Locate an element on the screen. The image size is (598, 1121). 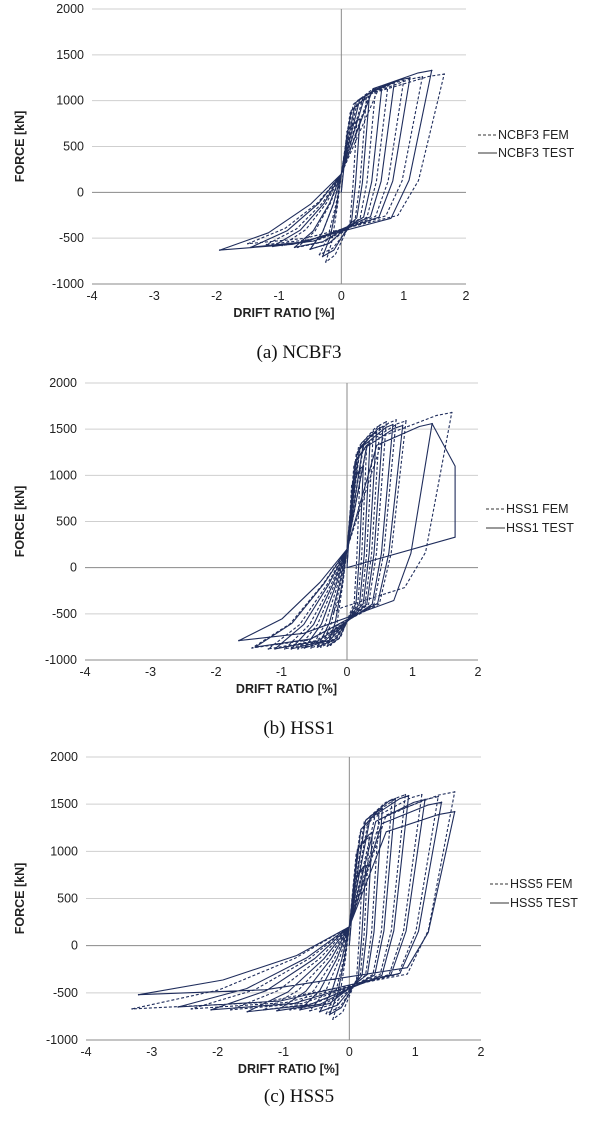
series-hss1-test is located at coordinates (347, 536).